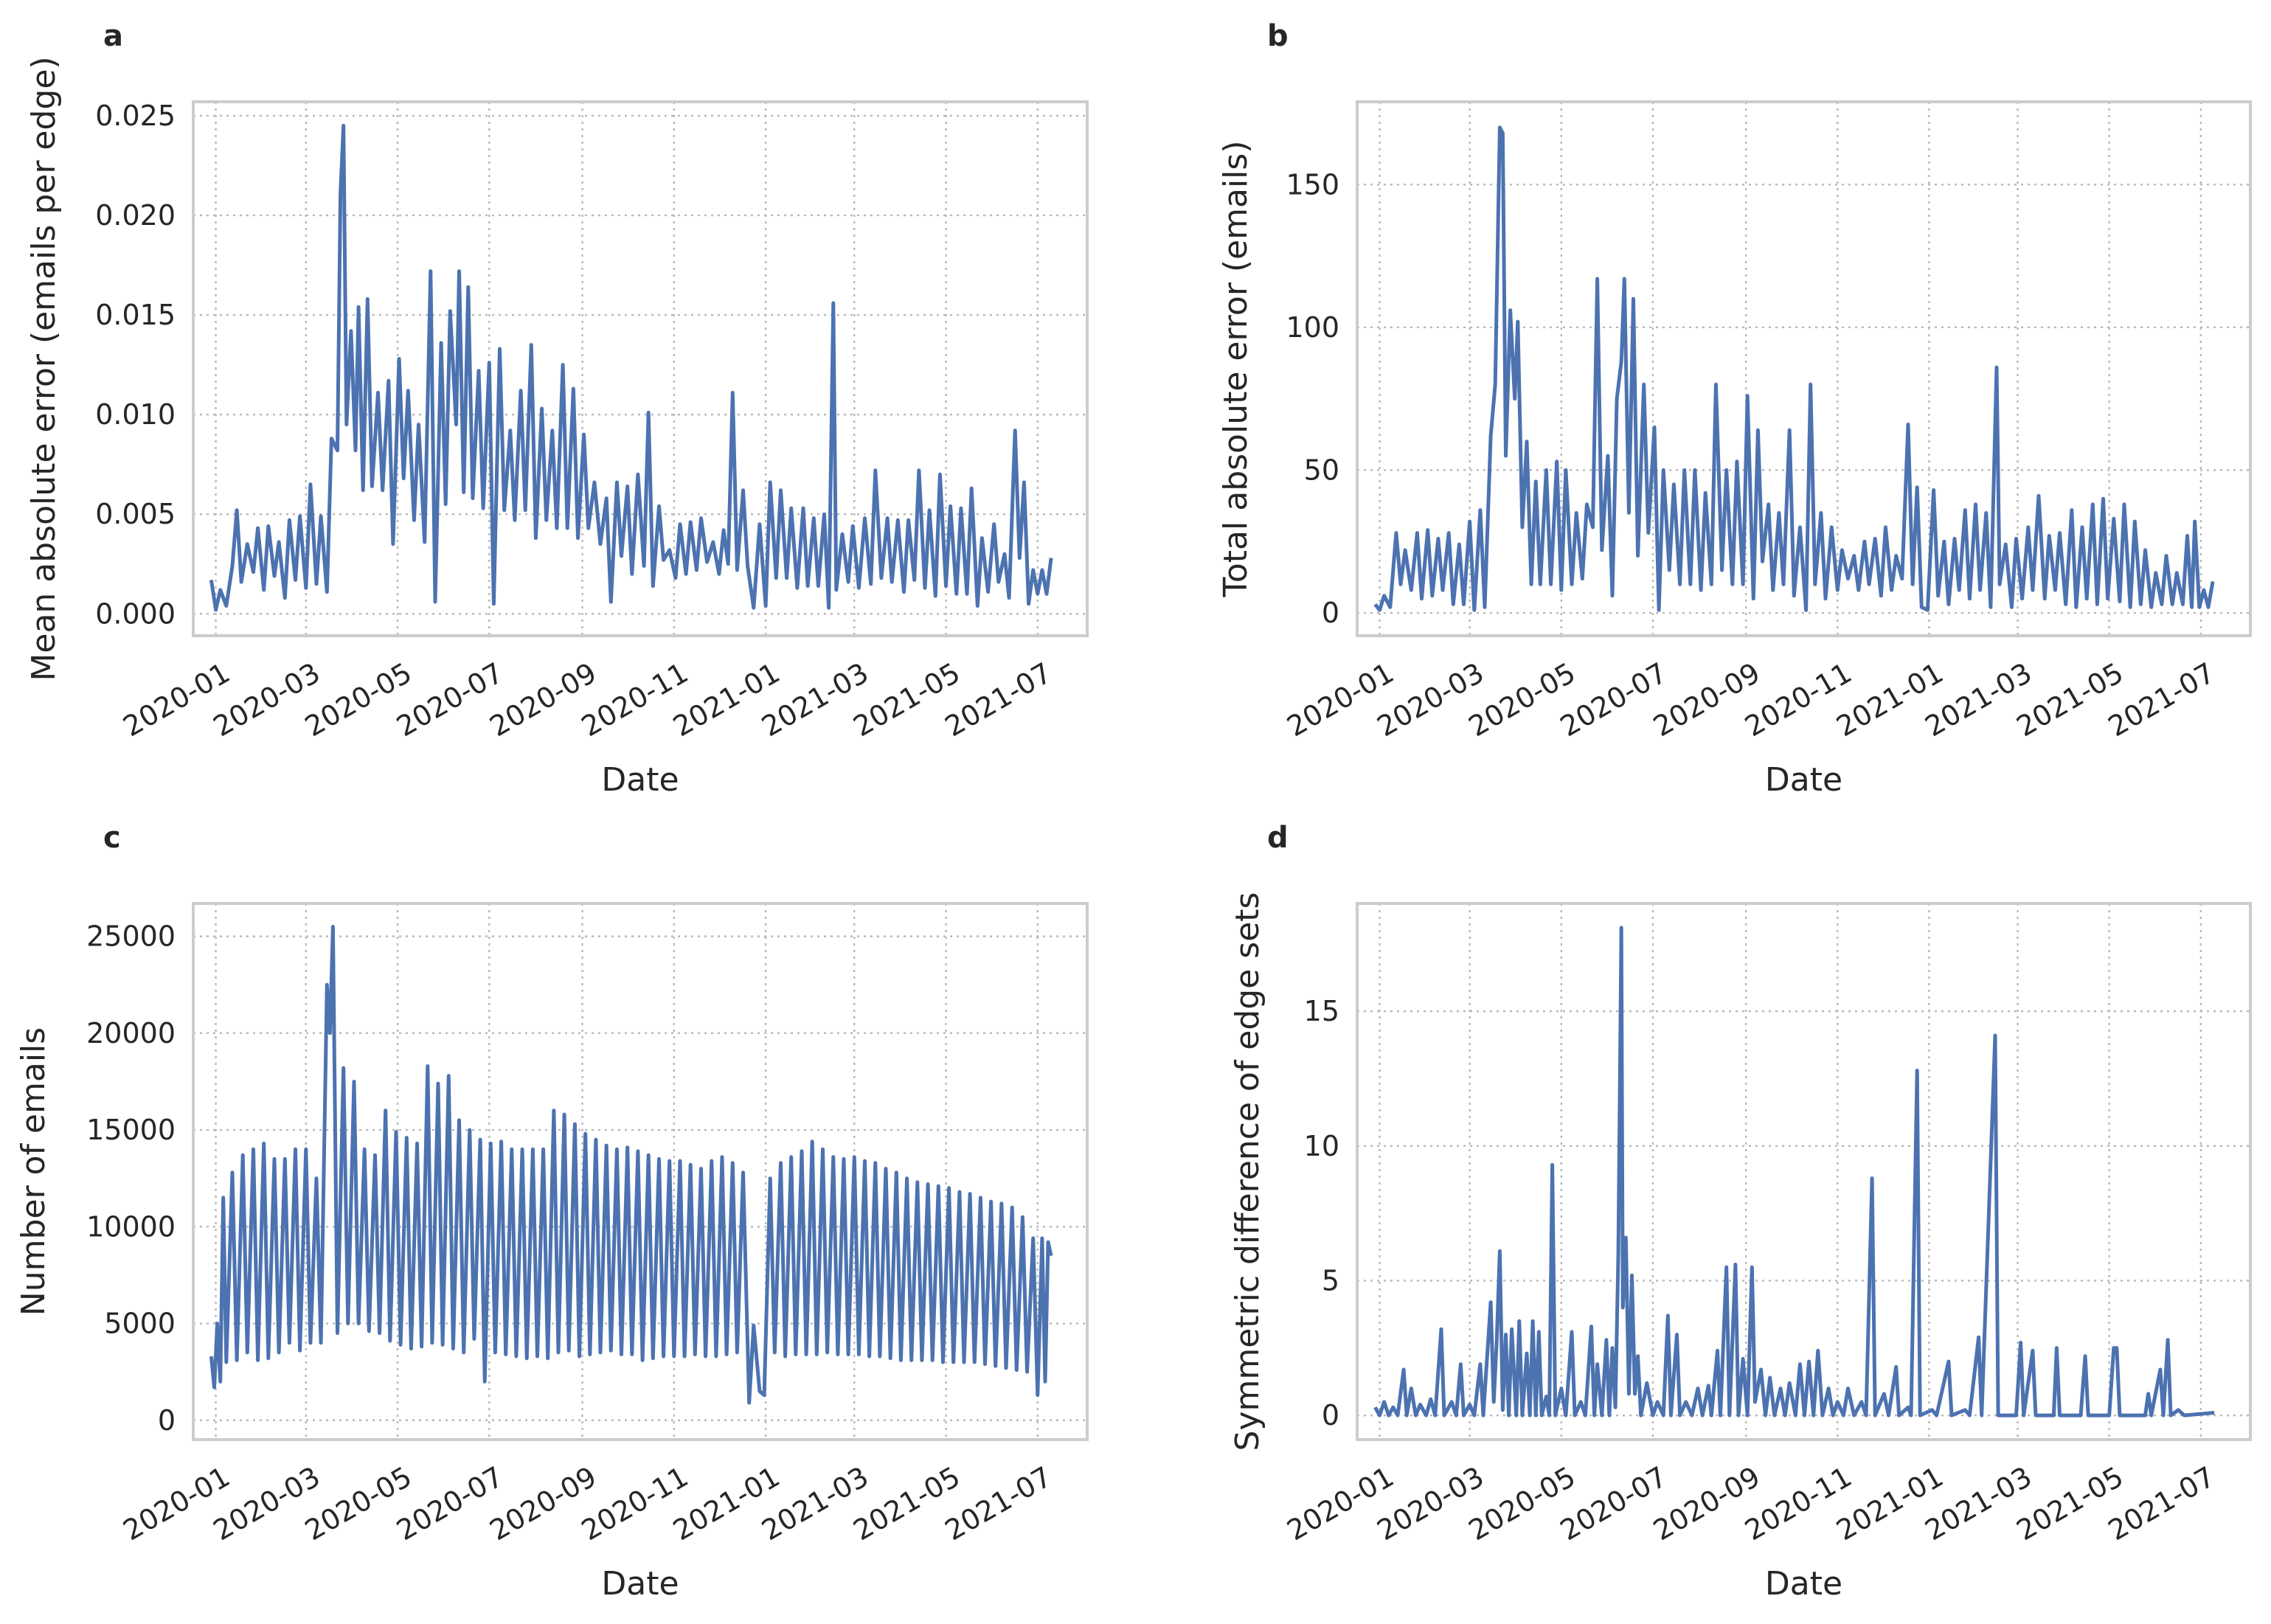  Describe the element at coordinates (135, 215) in the screenshot. I see `y-tick-label: 0.020` at that location.